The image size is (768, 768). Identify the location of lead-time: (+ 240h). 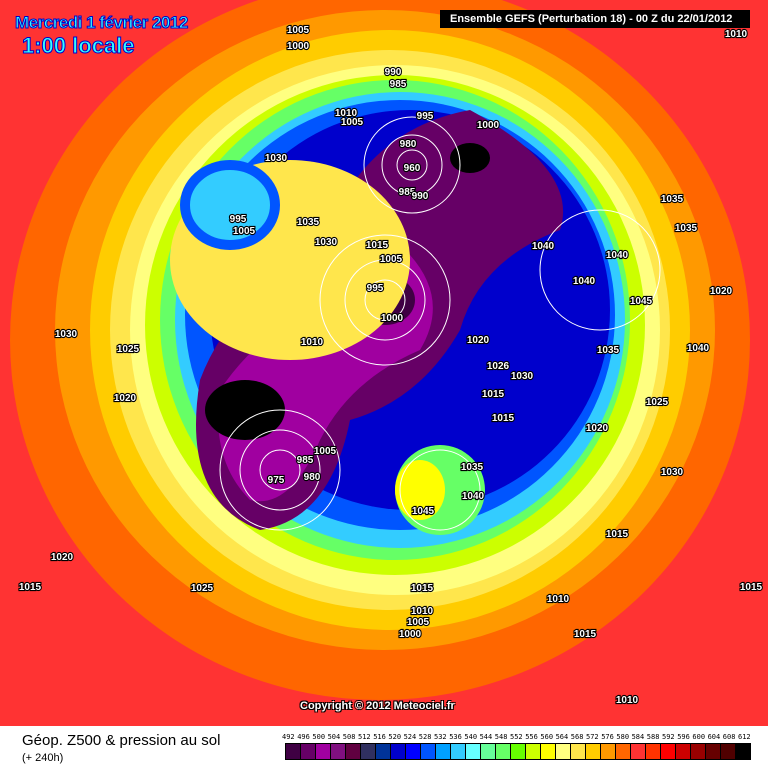
(43, 758).